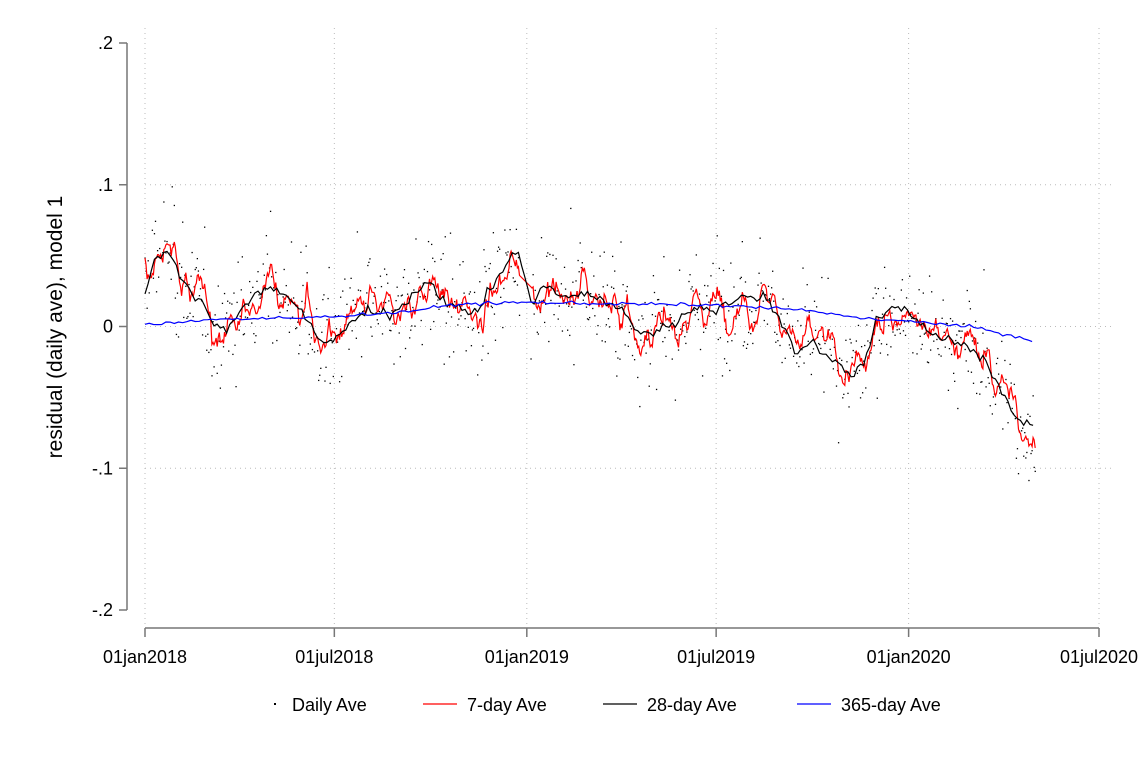  I want to click on y-tick-label: .1, so click(105, 185).